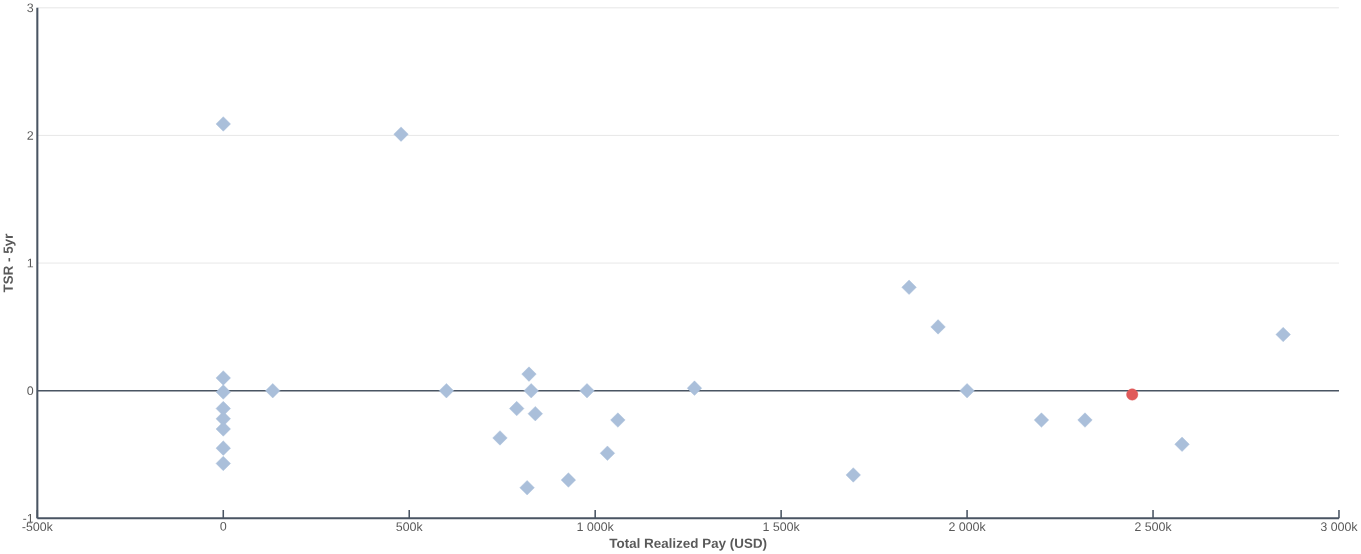  Describe the element at coordinates (30, 8) in the screenshot. I see `y-tick-label: 3` at that location.